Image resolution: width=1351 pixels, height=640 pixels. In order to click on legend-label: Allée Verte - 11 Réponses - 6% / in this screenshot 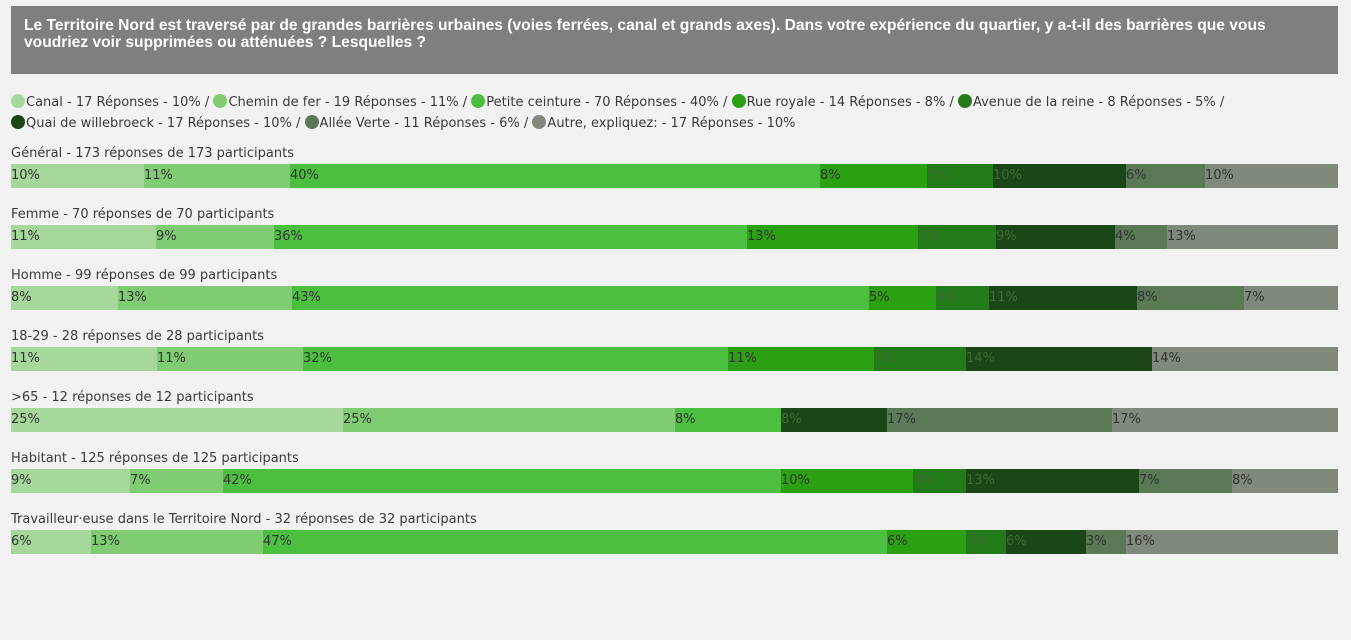, I will do `click(424, 123)`.